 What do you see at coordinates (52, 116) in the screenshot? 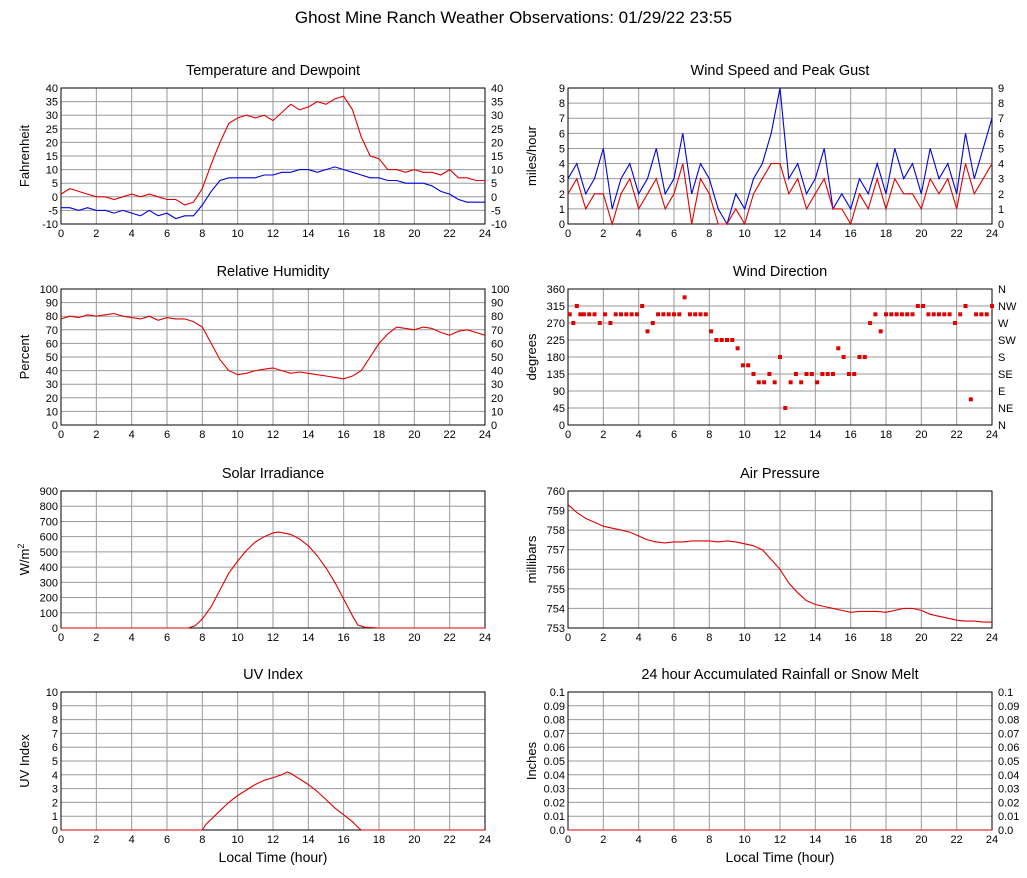
I see `y-tick-label: 30` at bounding box center [52, 116].